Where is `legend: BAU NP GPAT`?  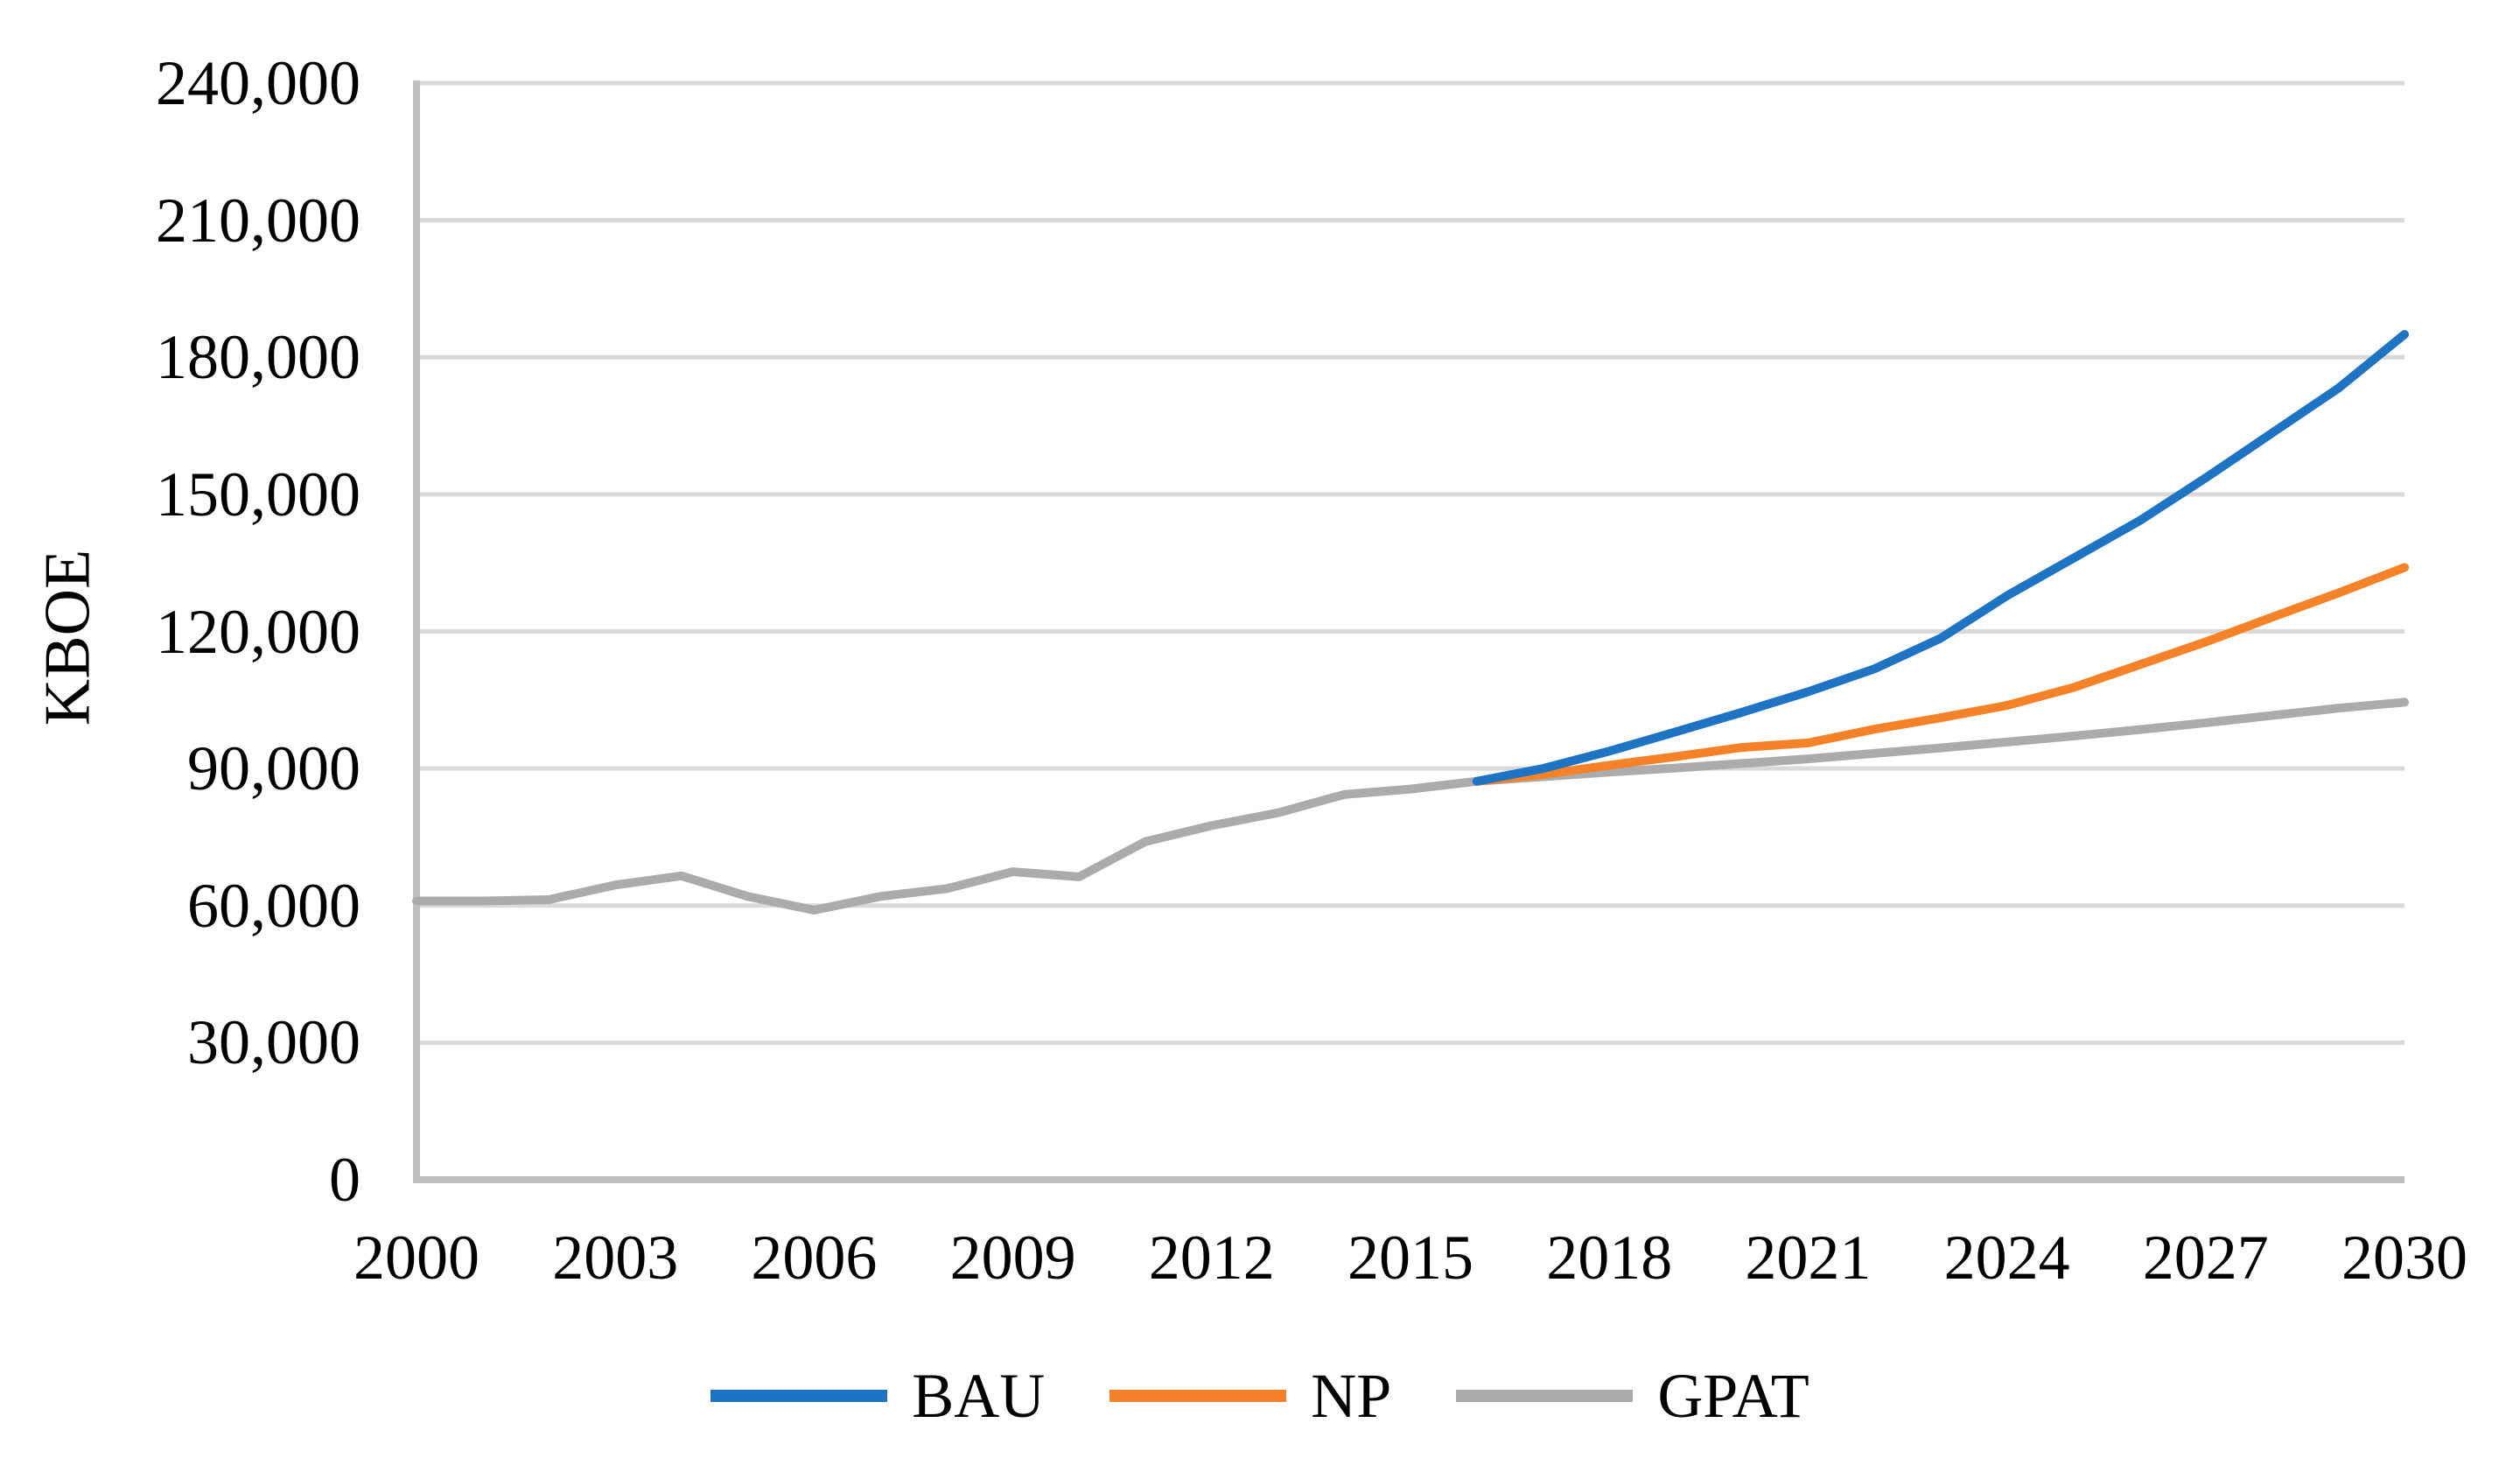 legend: BAU NP GPAT is located at coordinates (1260, 1395).